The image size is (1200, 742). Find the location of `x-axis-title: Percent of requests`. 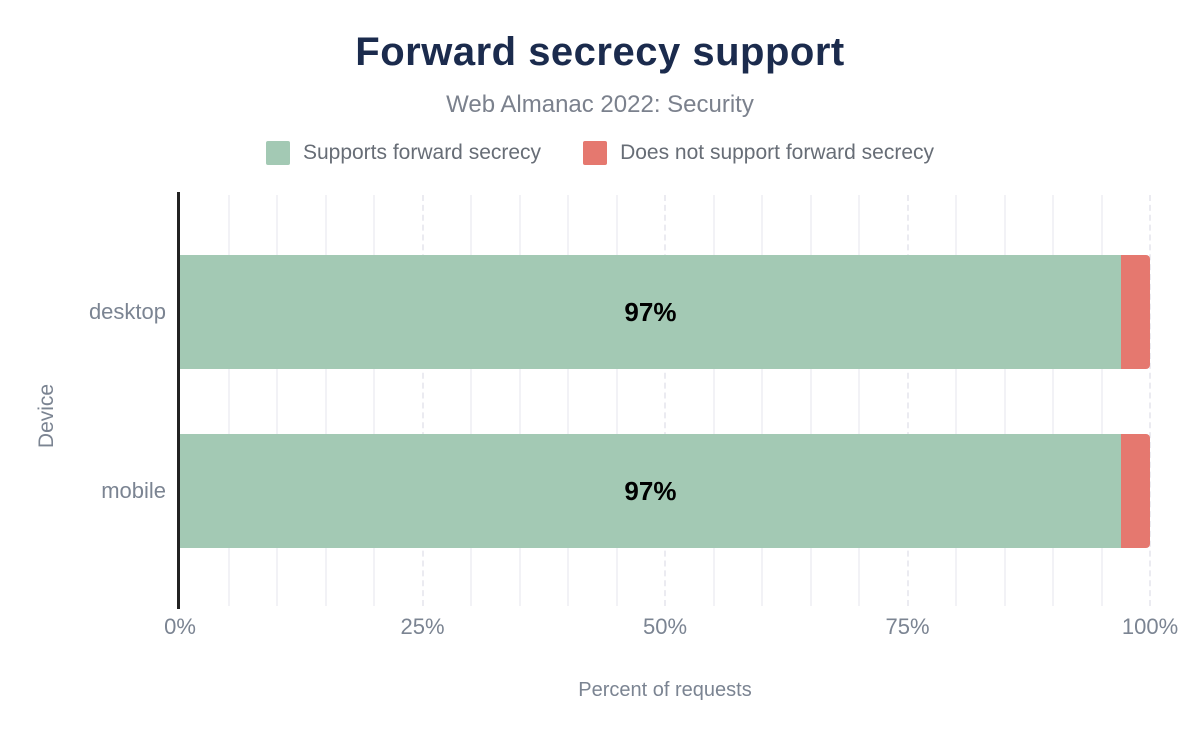

x-axis-title: Percent of requests is located at coordinates (665, 690).